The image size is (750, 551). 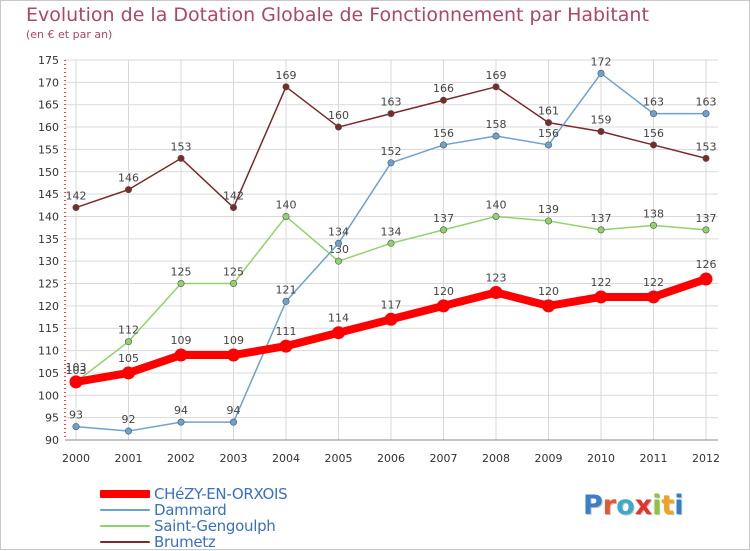 I want to click on y-tick-label: 90, so click(x=52, y=440).